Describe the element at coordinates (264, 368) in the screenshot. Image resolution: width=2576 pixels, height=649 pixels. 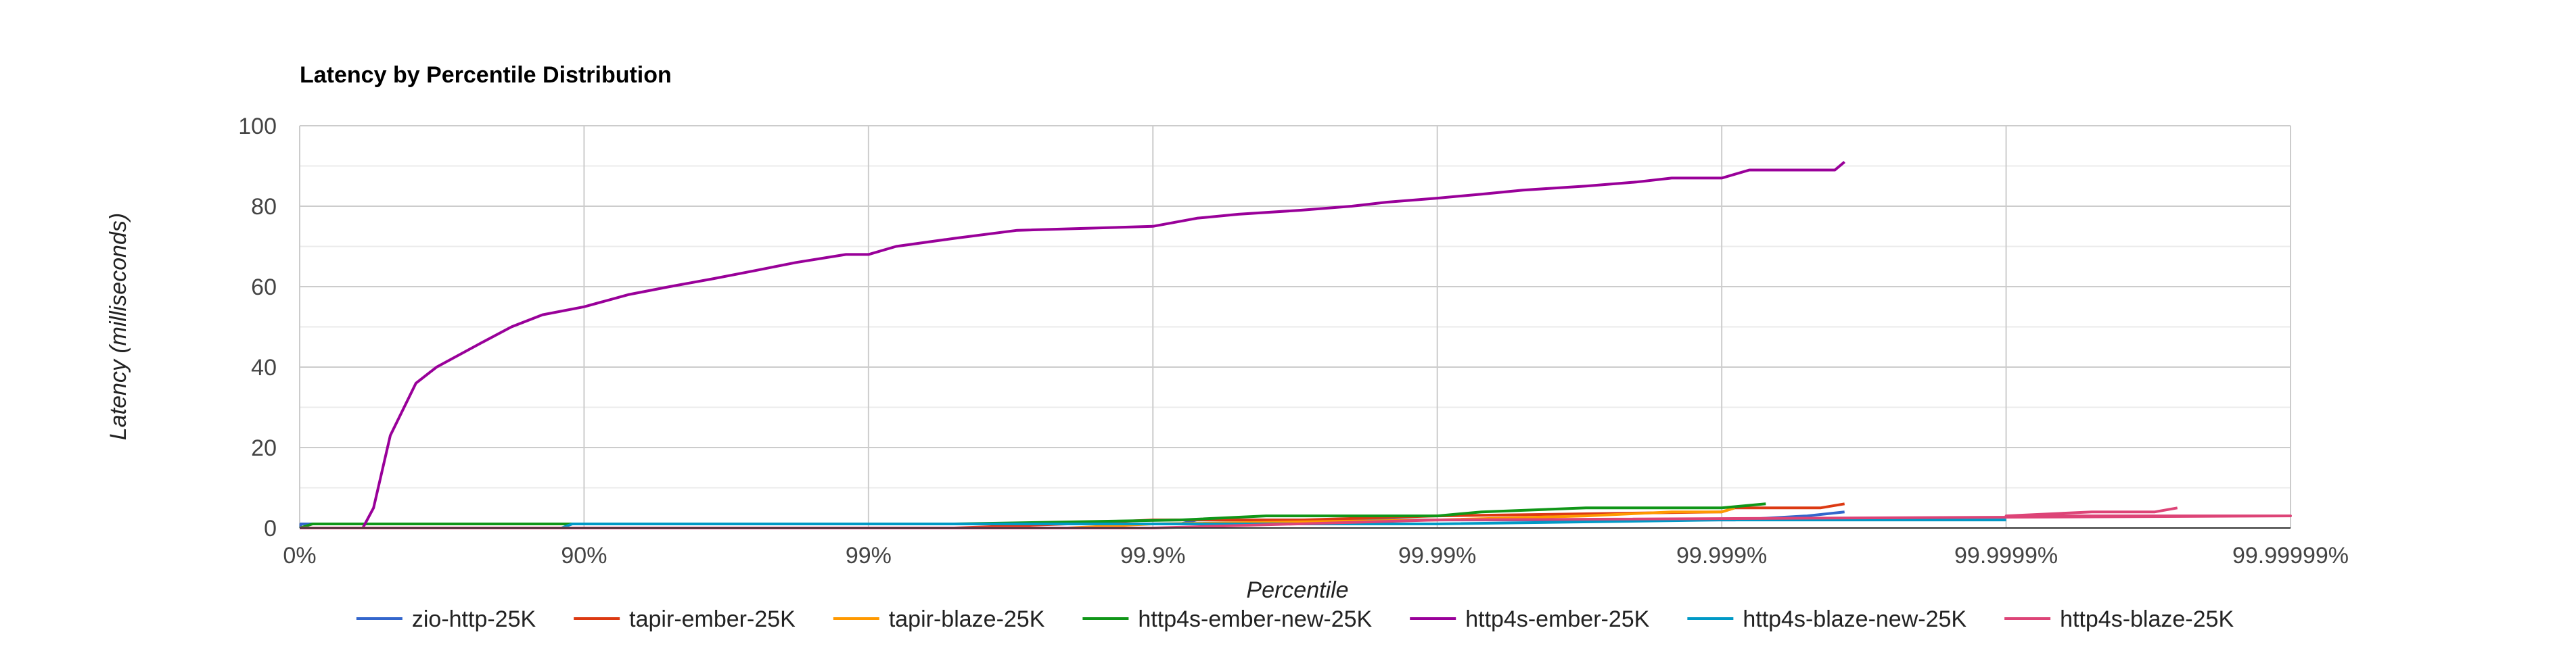
I see `y-tick-label: 40` at that location.